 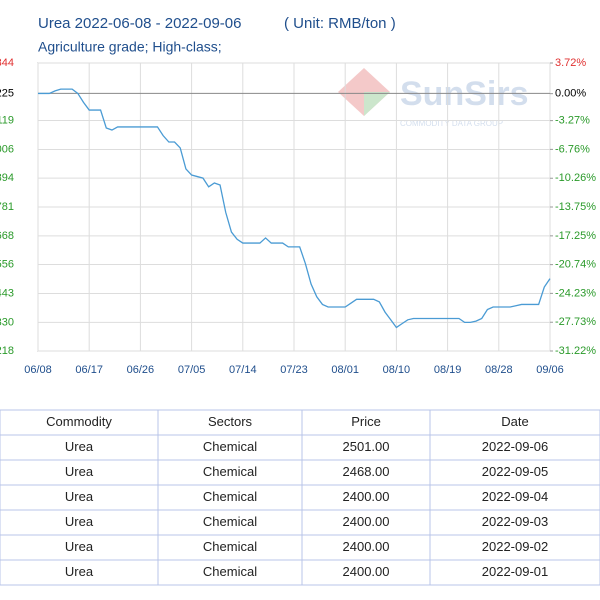 What do you see at coordinates (7, 264) in the screenshot?
I see `y-tick-label: 2556` at bounding box center [7, 264].